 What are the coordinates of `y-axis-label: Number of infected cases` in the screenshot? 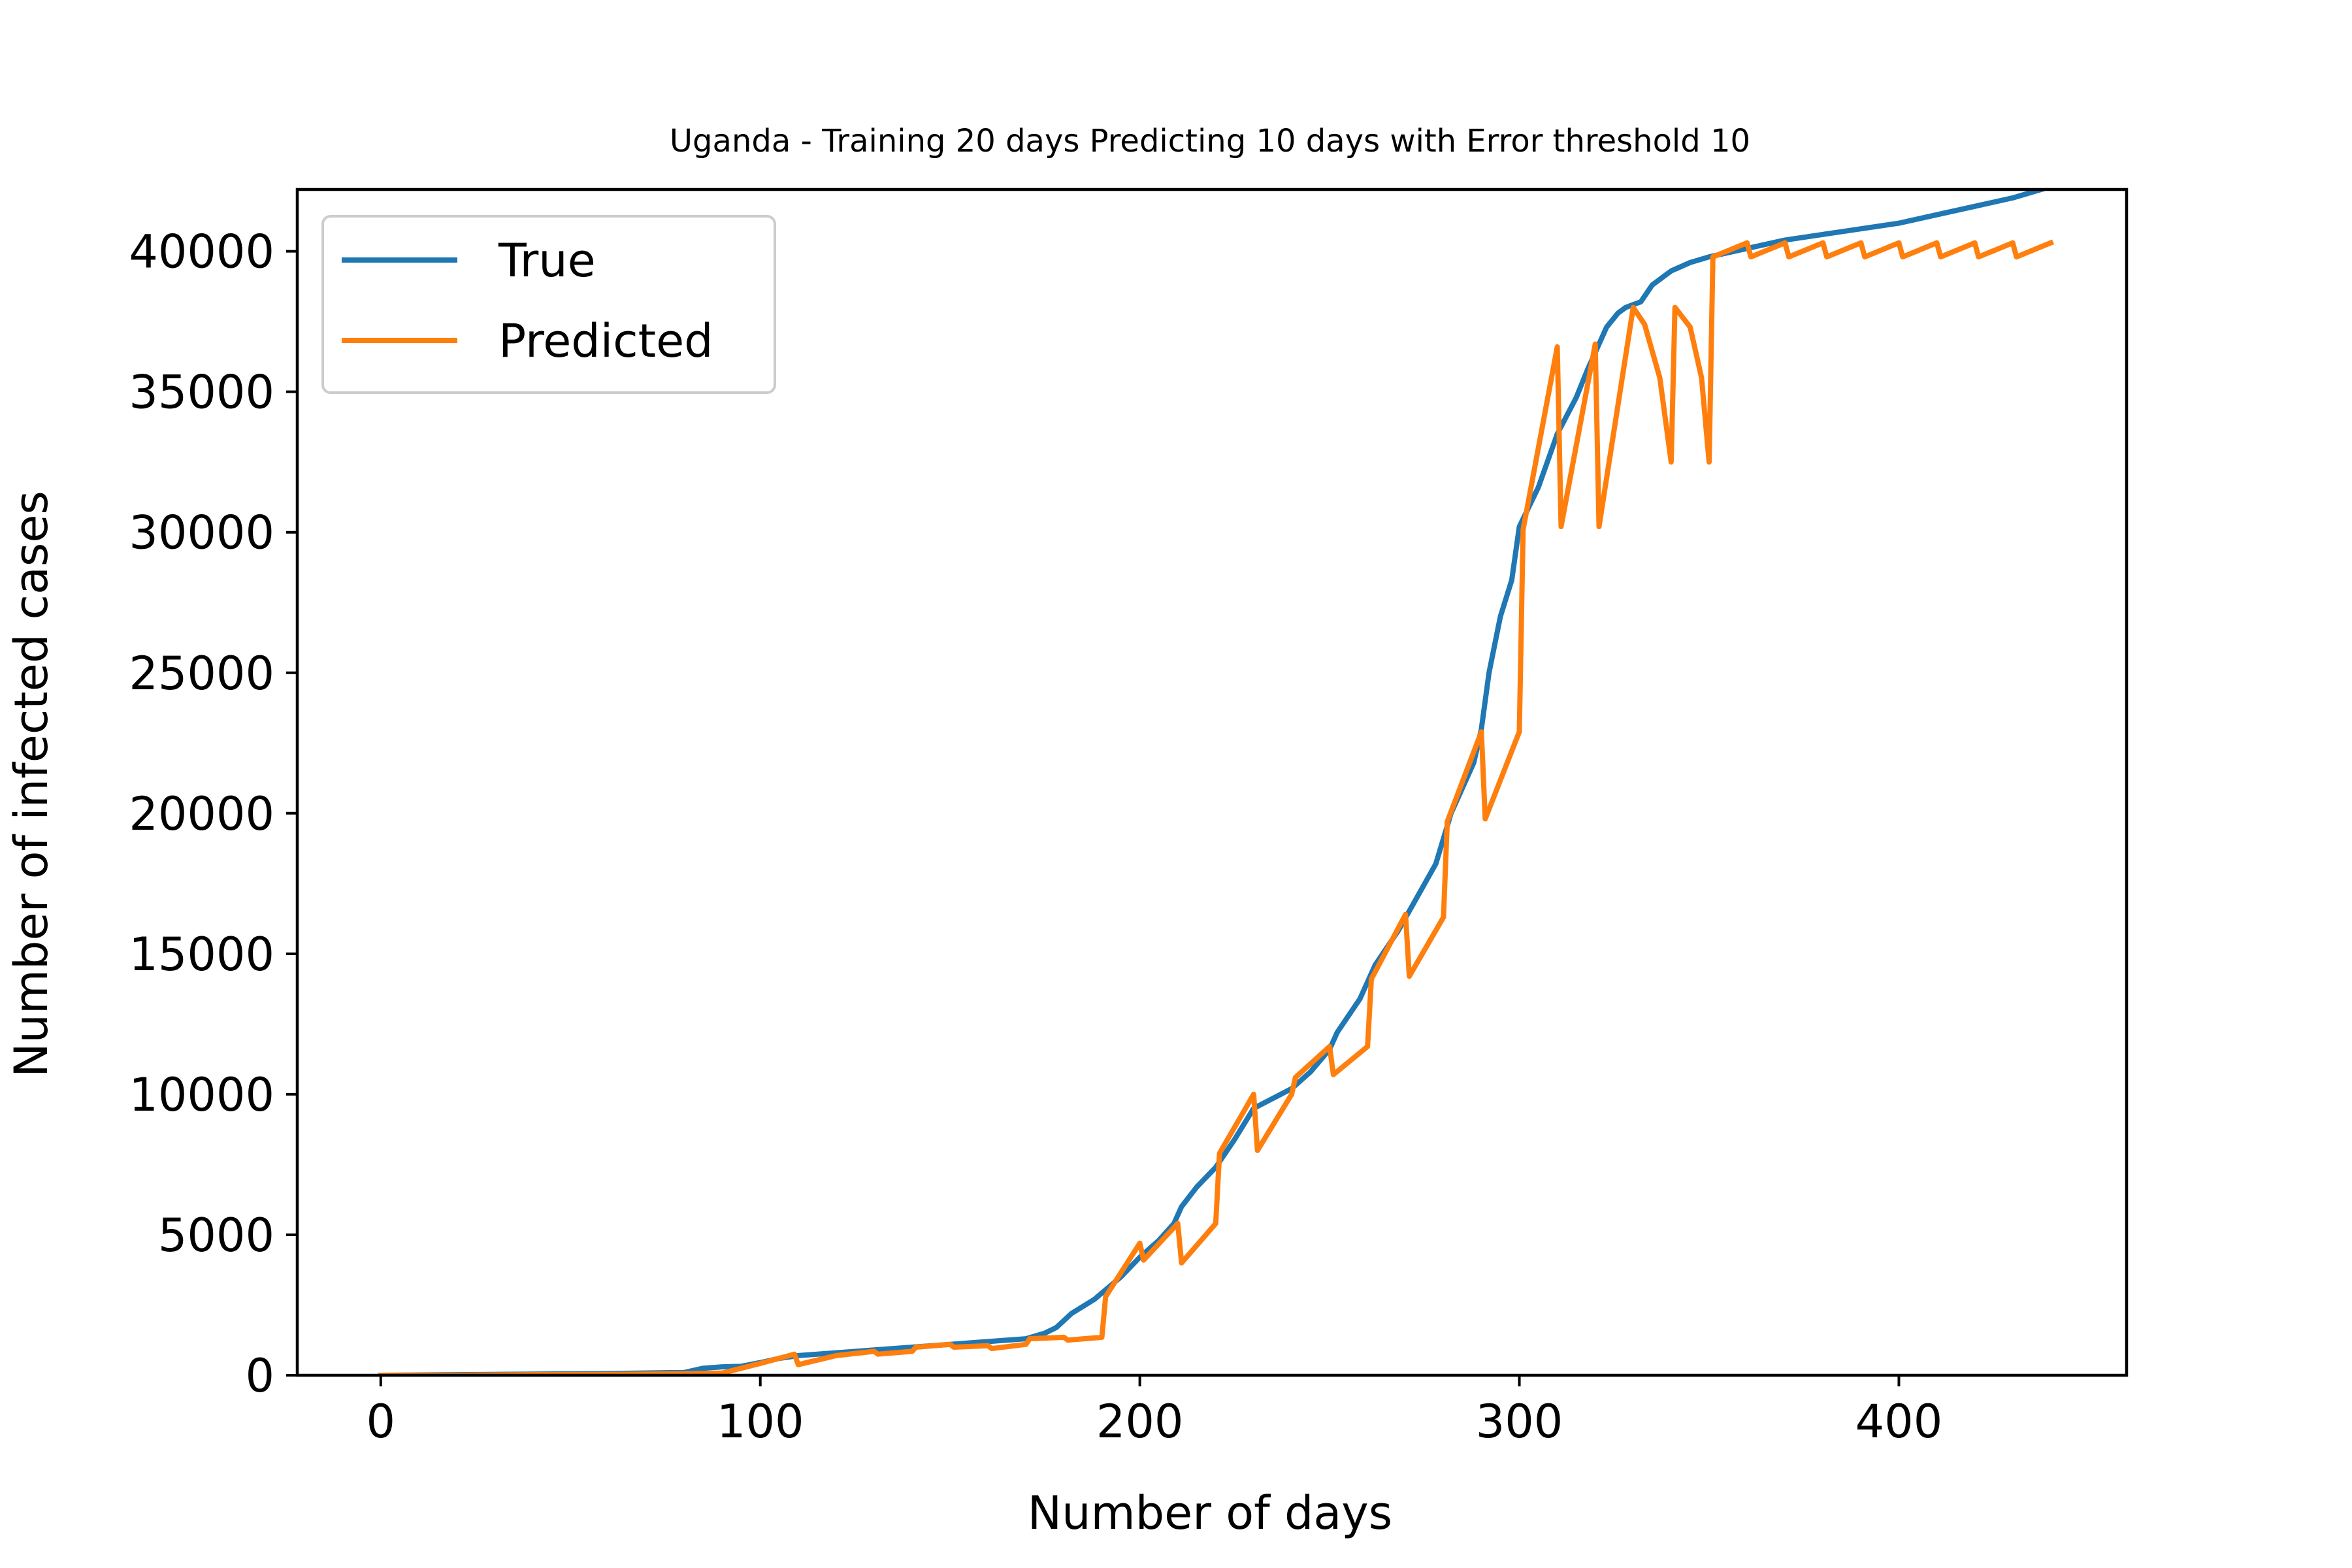 It's located at (31, 784).